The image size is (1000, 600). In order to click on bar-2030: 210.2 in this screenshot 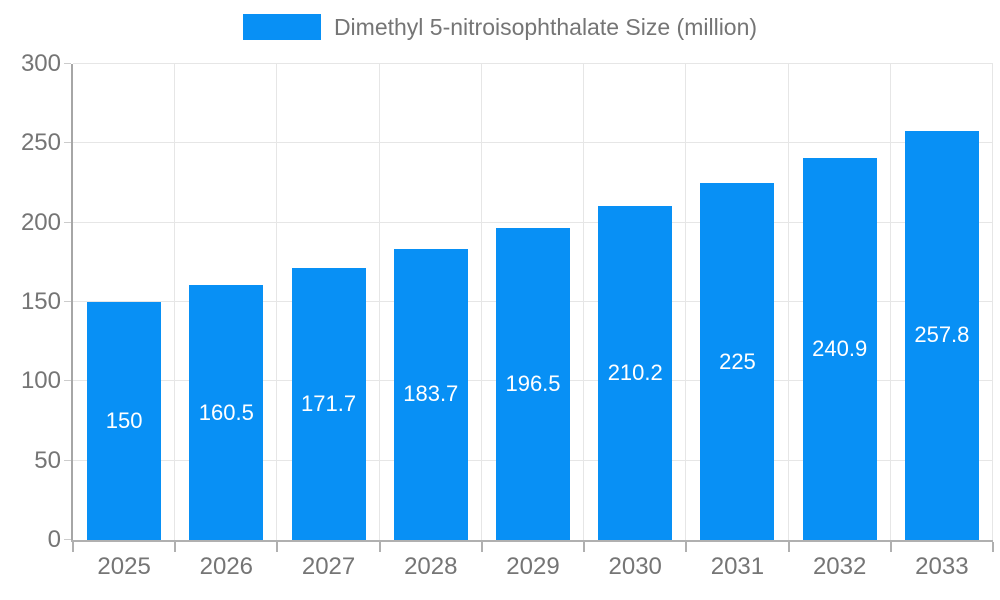, I will do `click(635, 373)`.